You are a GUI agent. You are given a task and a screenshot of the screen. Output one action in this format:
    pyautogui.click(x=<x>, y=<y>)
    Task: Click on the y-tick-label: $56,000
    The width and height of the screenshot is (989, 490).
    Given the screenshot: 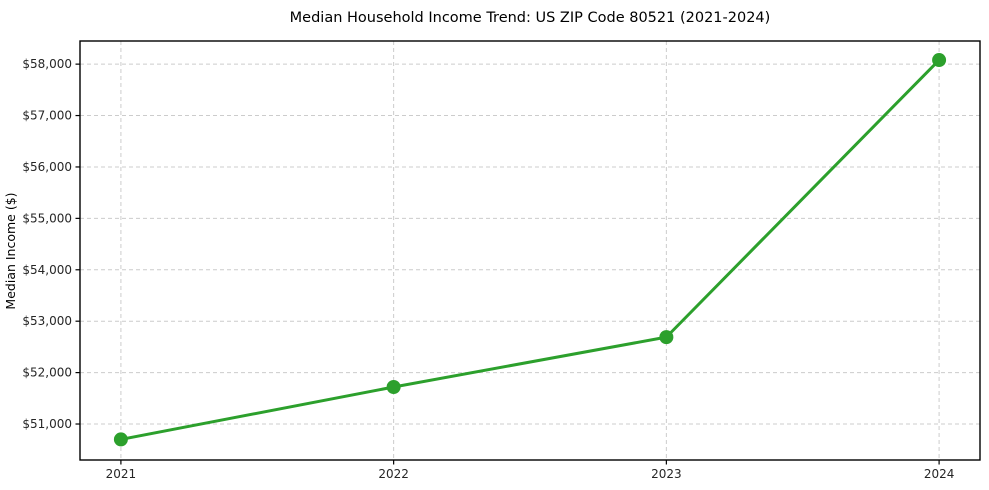 What is the action you would take?
    pyautogui.click(x=47, y=167)
    